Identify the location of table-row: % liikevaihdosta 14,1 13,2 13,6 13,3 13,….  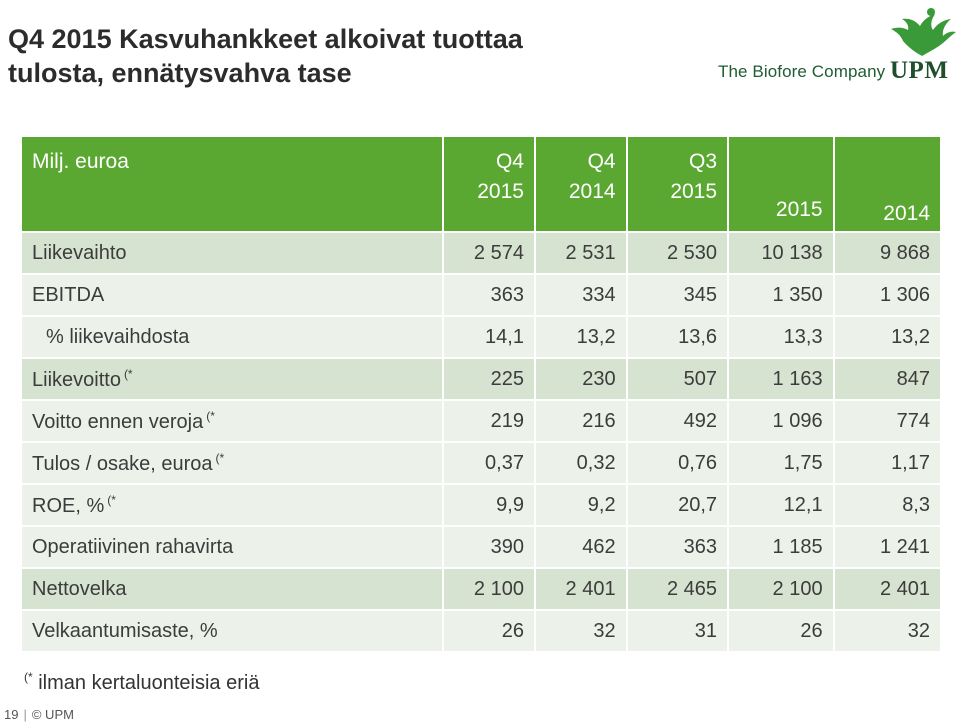
(481, 337).